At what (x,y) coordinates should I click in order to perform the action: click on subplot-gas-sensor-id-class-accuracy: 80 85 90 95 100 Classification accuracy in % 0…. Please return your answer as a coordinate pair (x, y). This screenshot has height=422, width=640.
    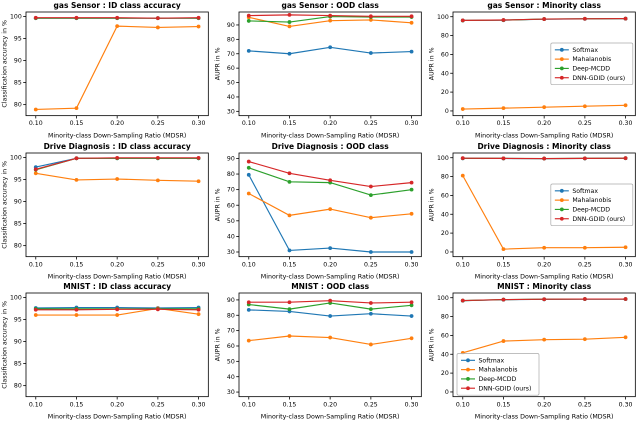
    Looking at the image, I should click on (106, 70).